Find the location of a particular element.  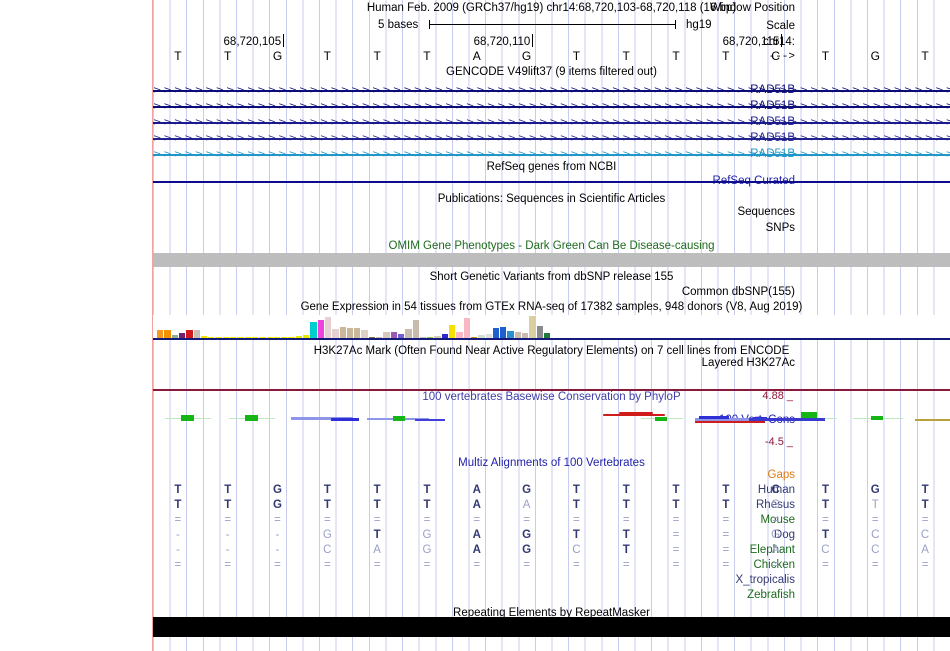

gencode-track-title: GENCODE V49lift37 (9 items filtered out) is located at coordinates (551, 72).